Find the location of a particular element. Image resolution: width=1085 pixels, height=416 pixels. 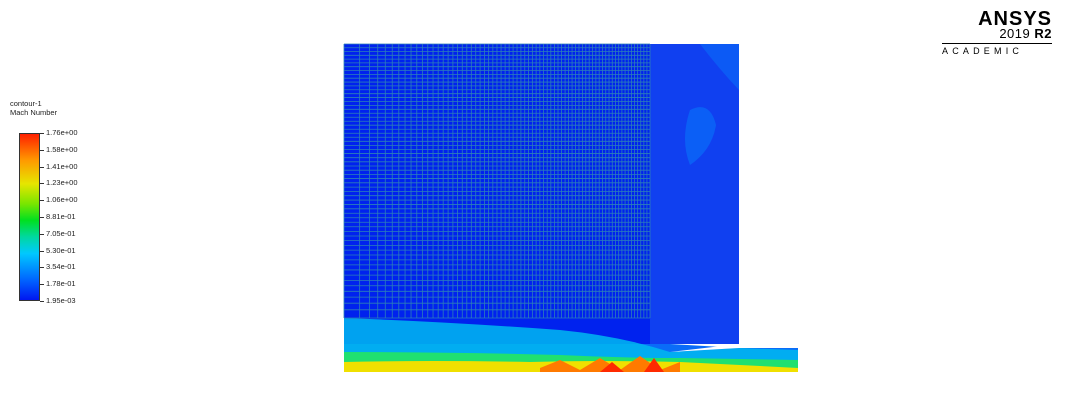

logo-brand: ANSYS is located at coordinates (1015, 19).